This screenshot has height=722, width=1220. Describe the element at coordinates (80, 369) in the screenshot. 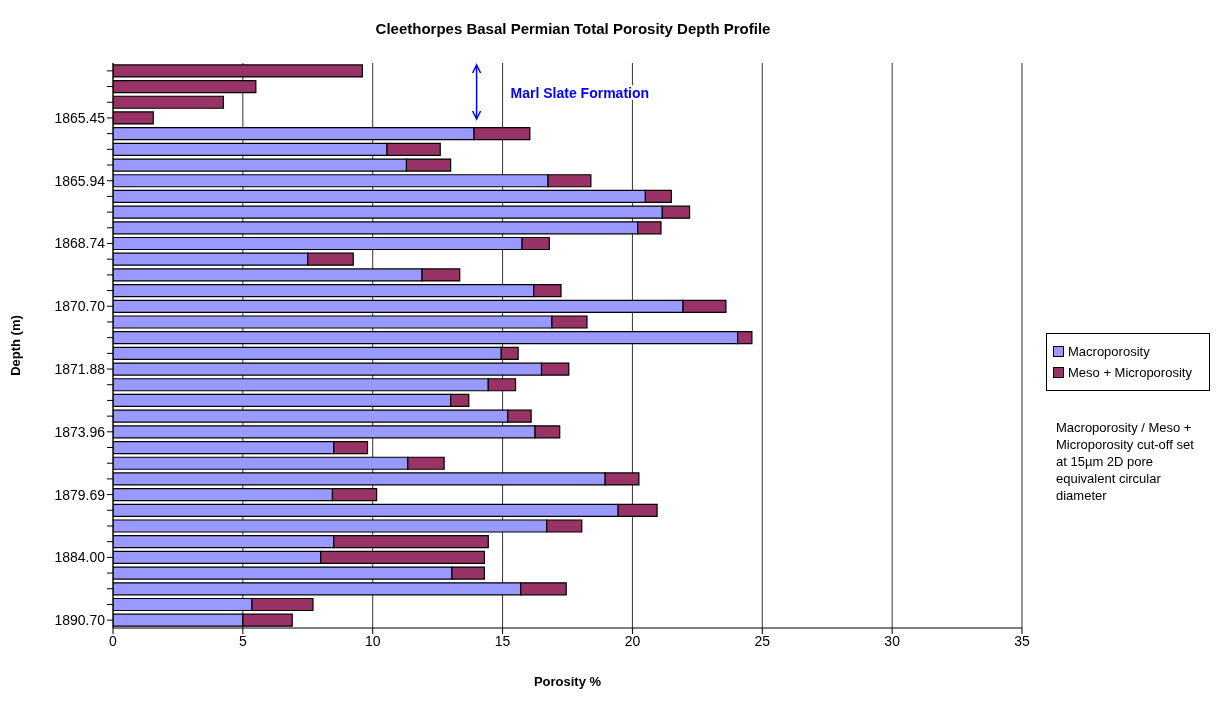

I see `y-tick-label: 1871.88` at that location.